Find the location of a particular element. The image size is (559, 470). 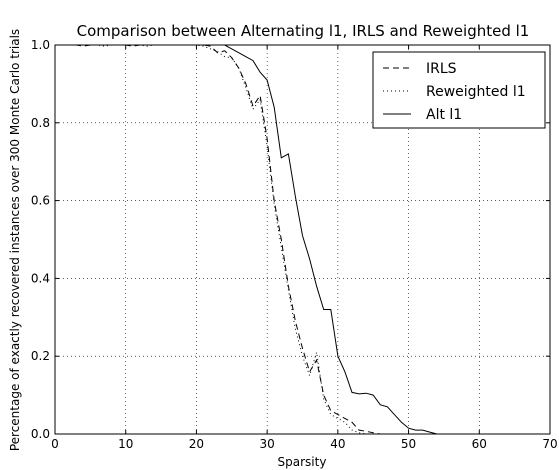

y-tick-label: 0.6 is located at coordinates (40, 201).